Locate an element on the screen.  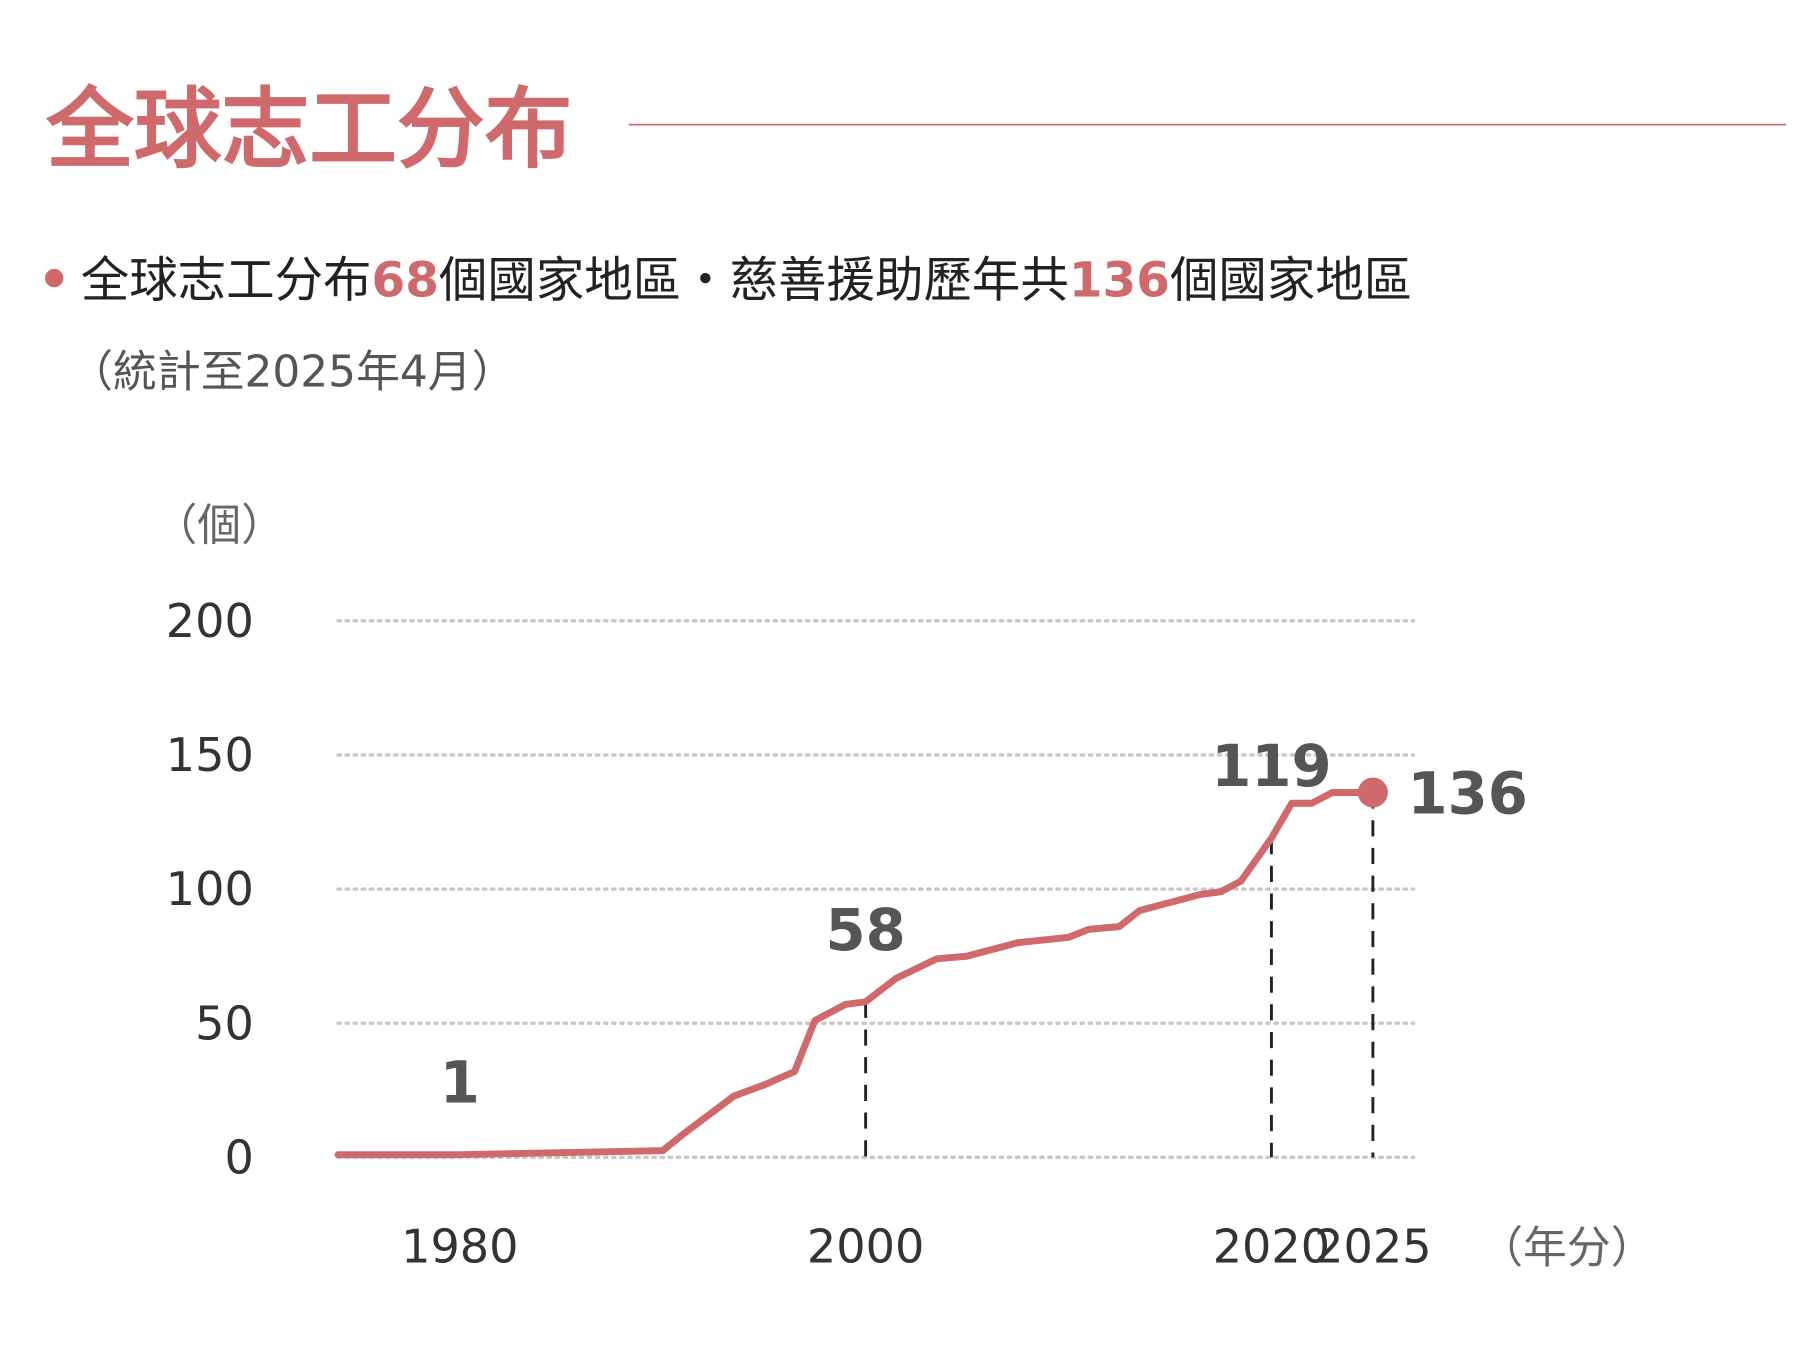
x-tick-label: 1980 is located at coordinates (459, 1246).